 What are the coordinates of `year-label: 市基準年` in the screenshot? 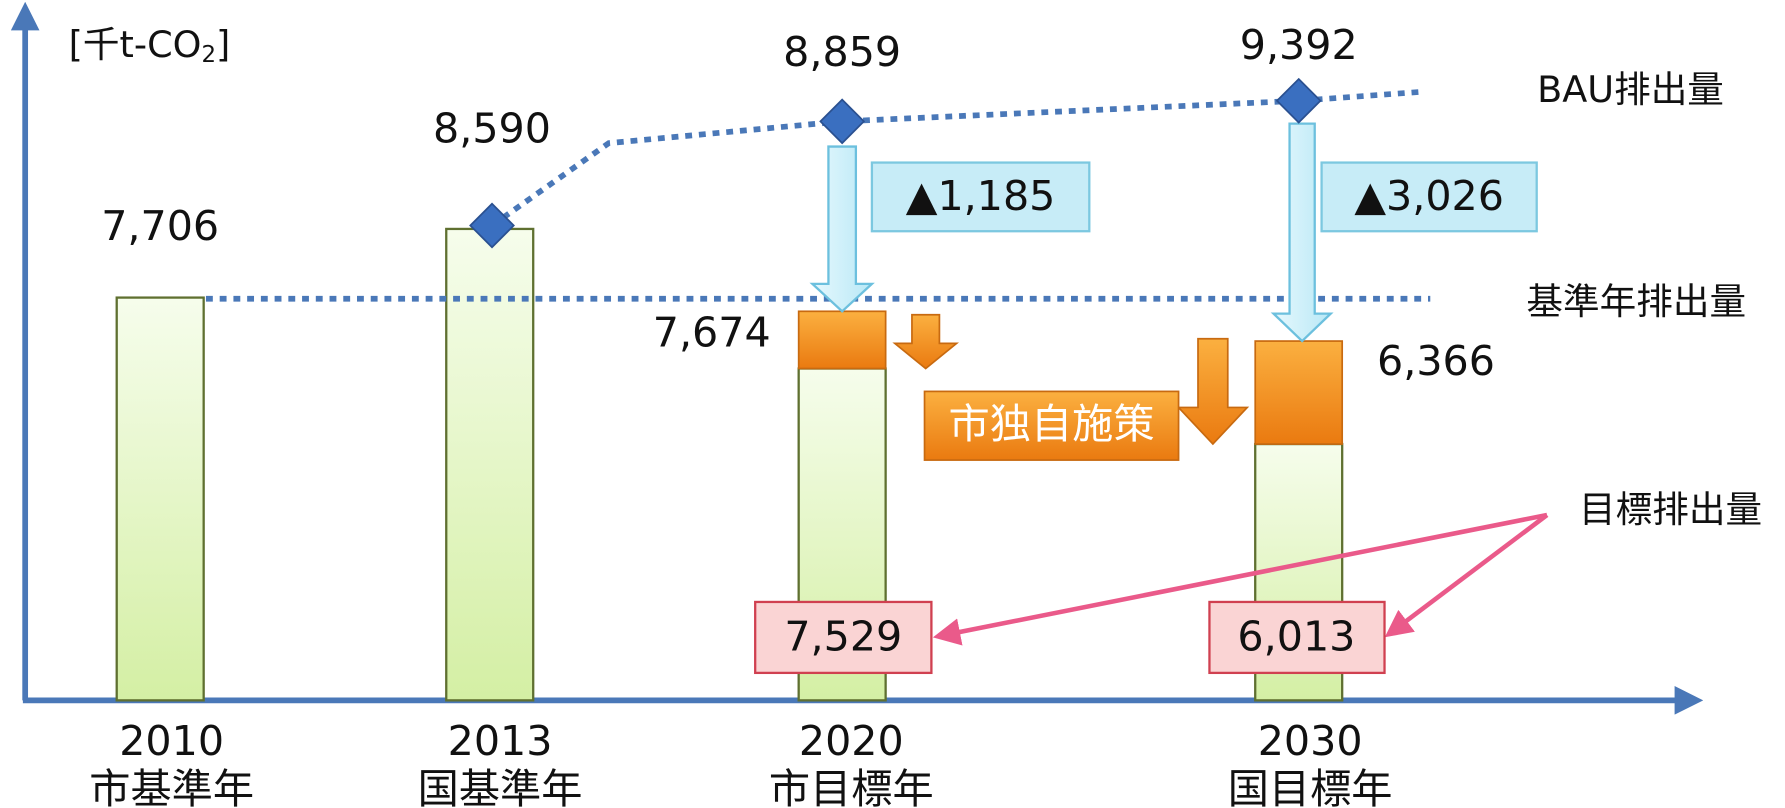 It's located at (171, 786).